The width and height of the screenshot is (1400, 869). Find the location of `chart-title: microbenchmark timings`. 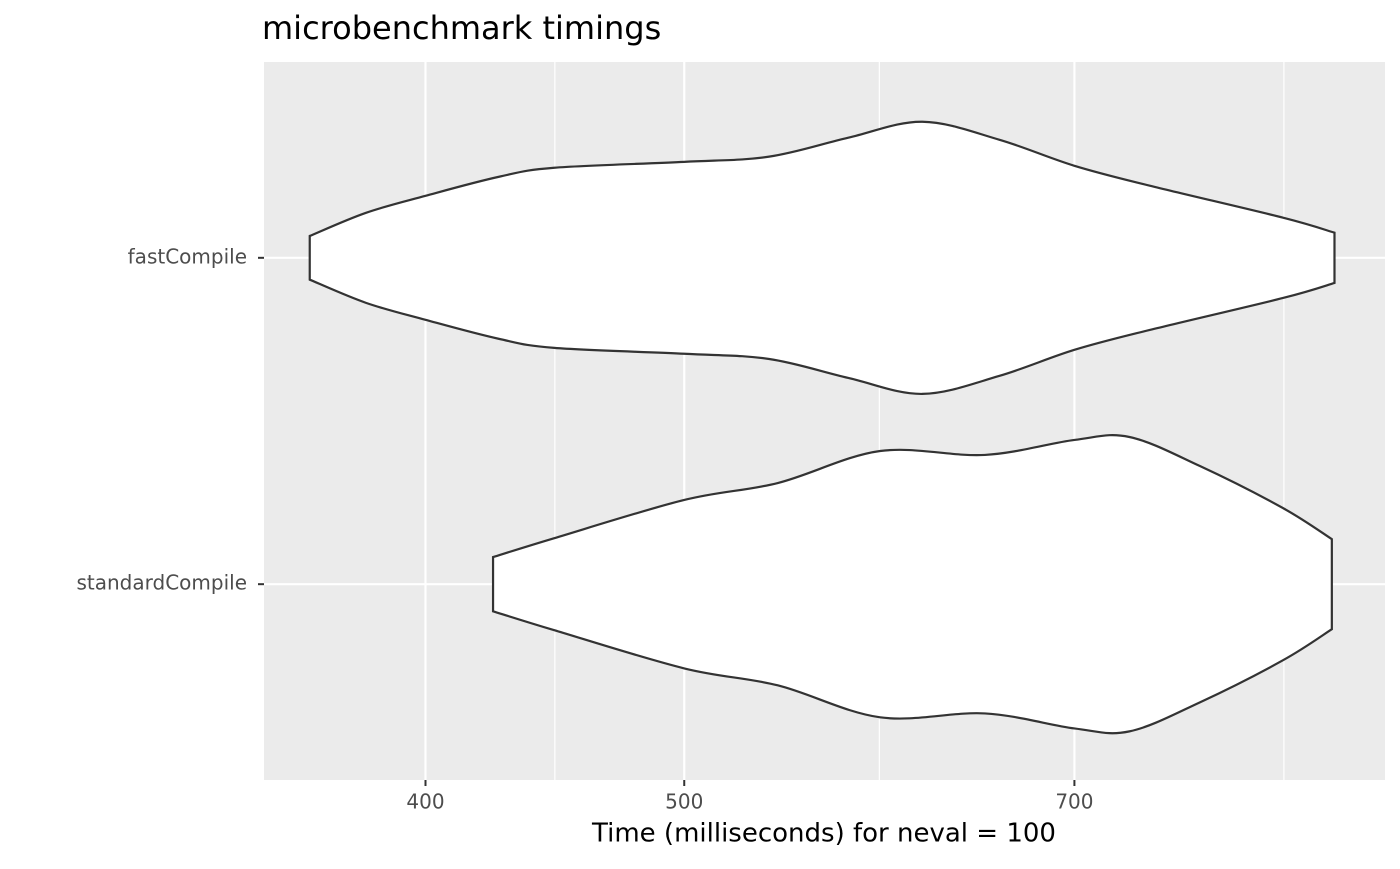

chart-title: microbenchmark timings is located at coordinates (461, 28).